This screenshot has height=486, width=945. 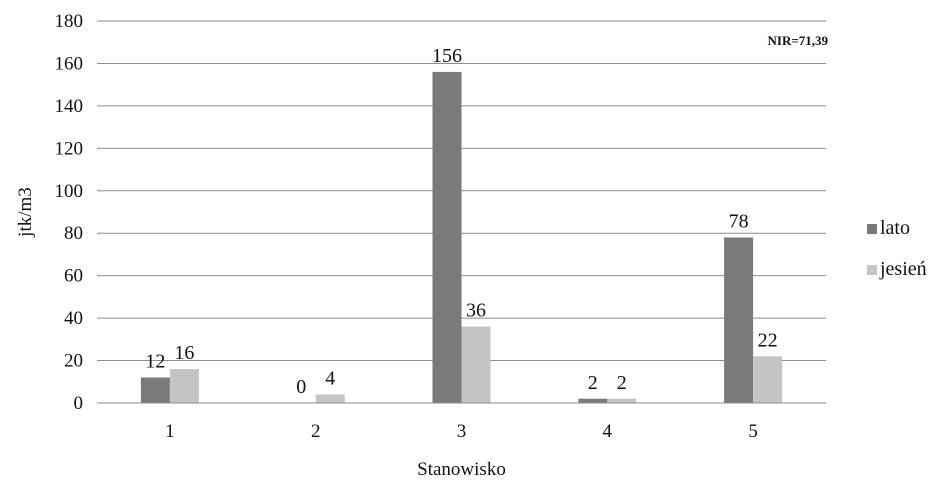 I want to click on data-label-lato-5: 78, so click(x=739, y=221).